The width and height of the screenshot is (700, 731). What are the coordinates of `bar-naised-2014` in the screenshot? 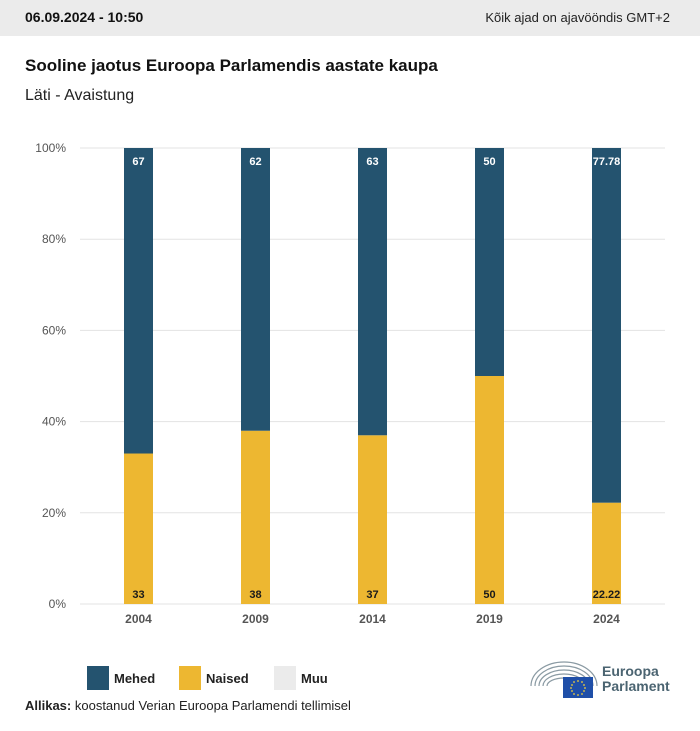 It's located at (372, 519).